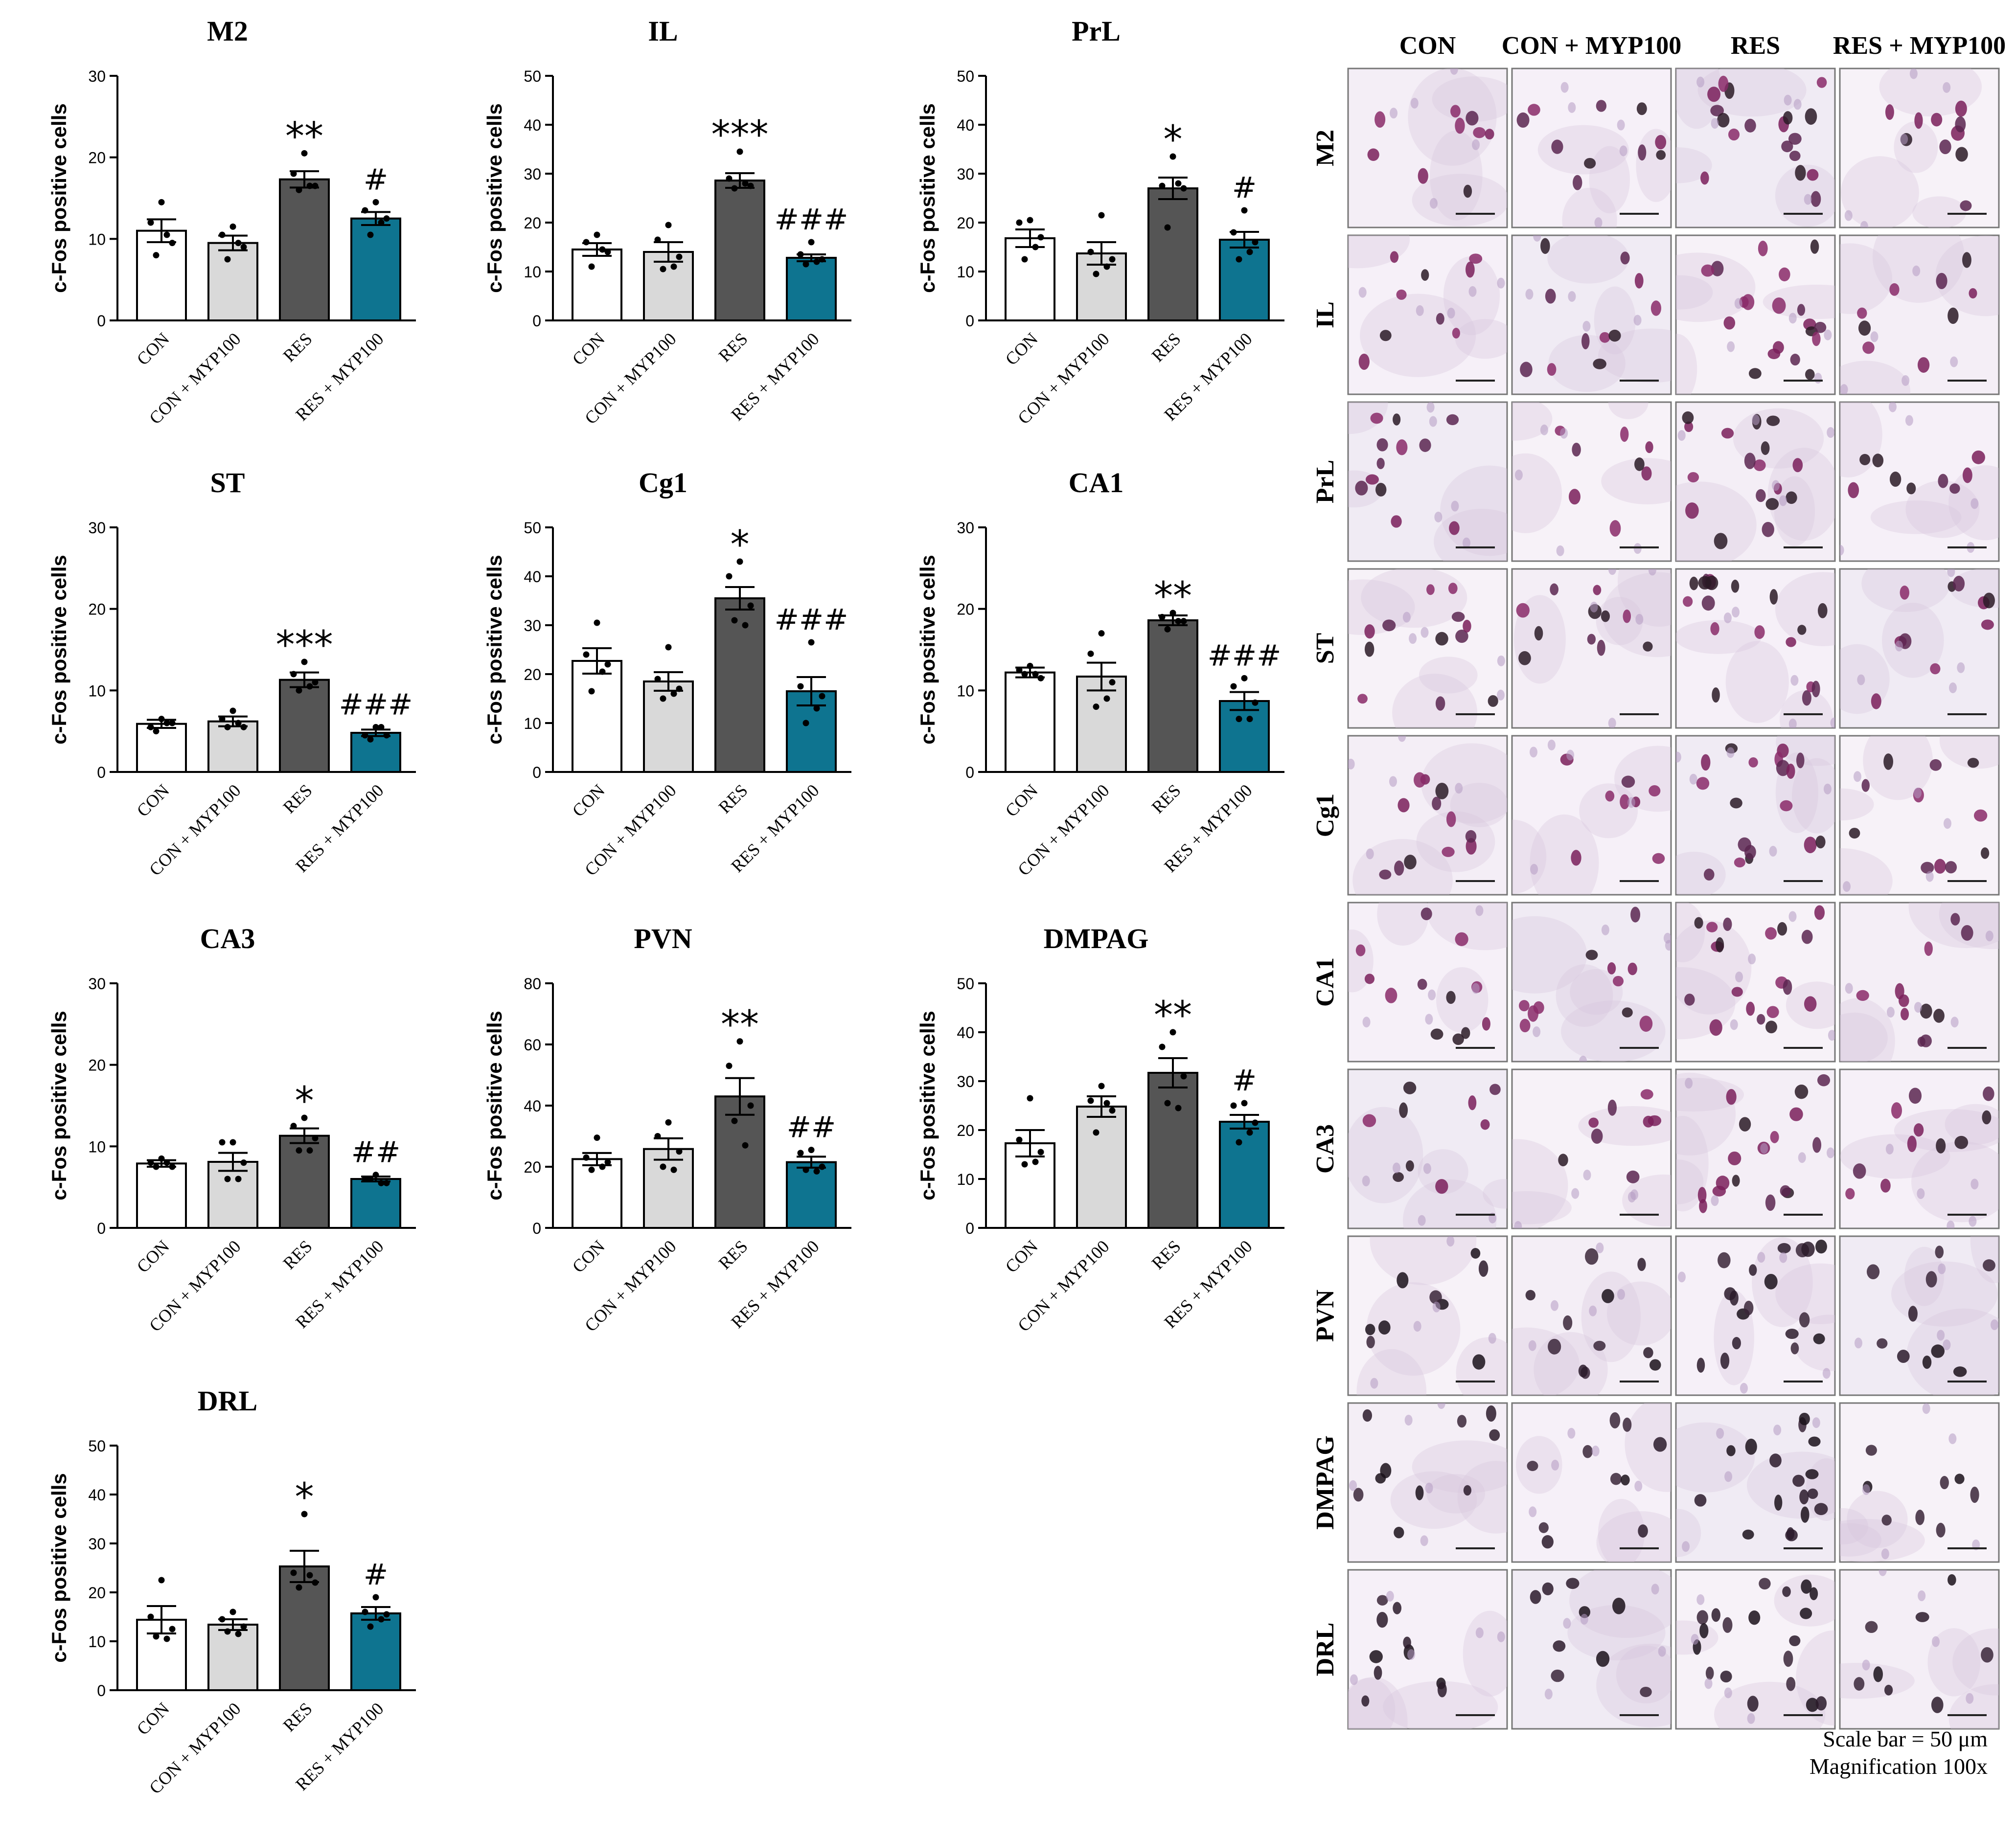  I want to click on y-tick-label: 30, so click(965, 1081).